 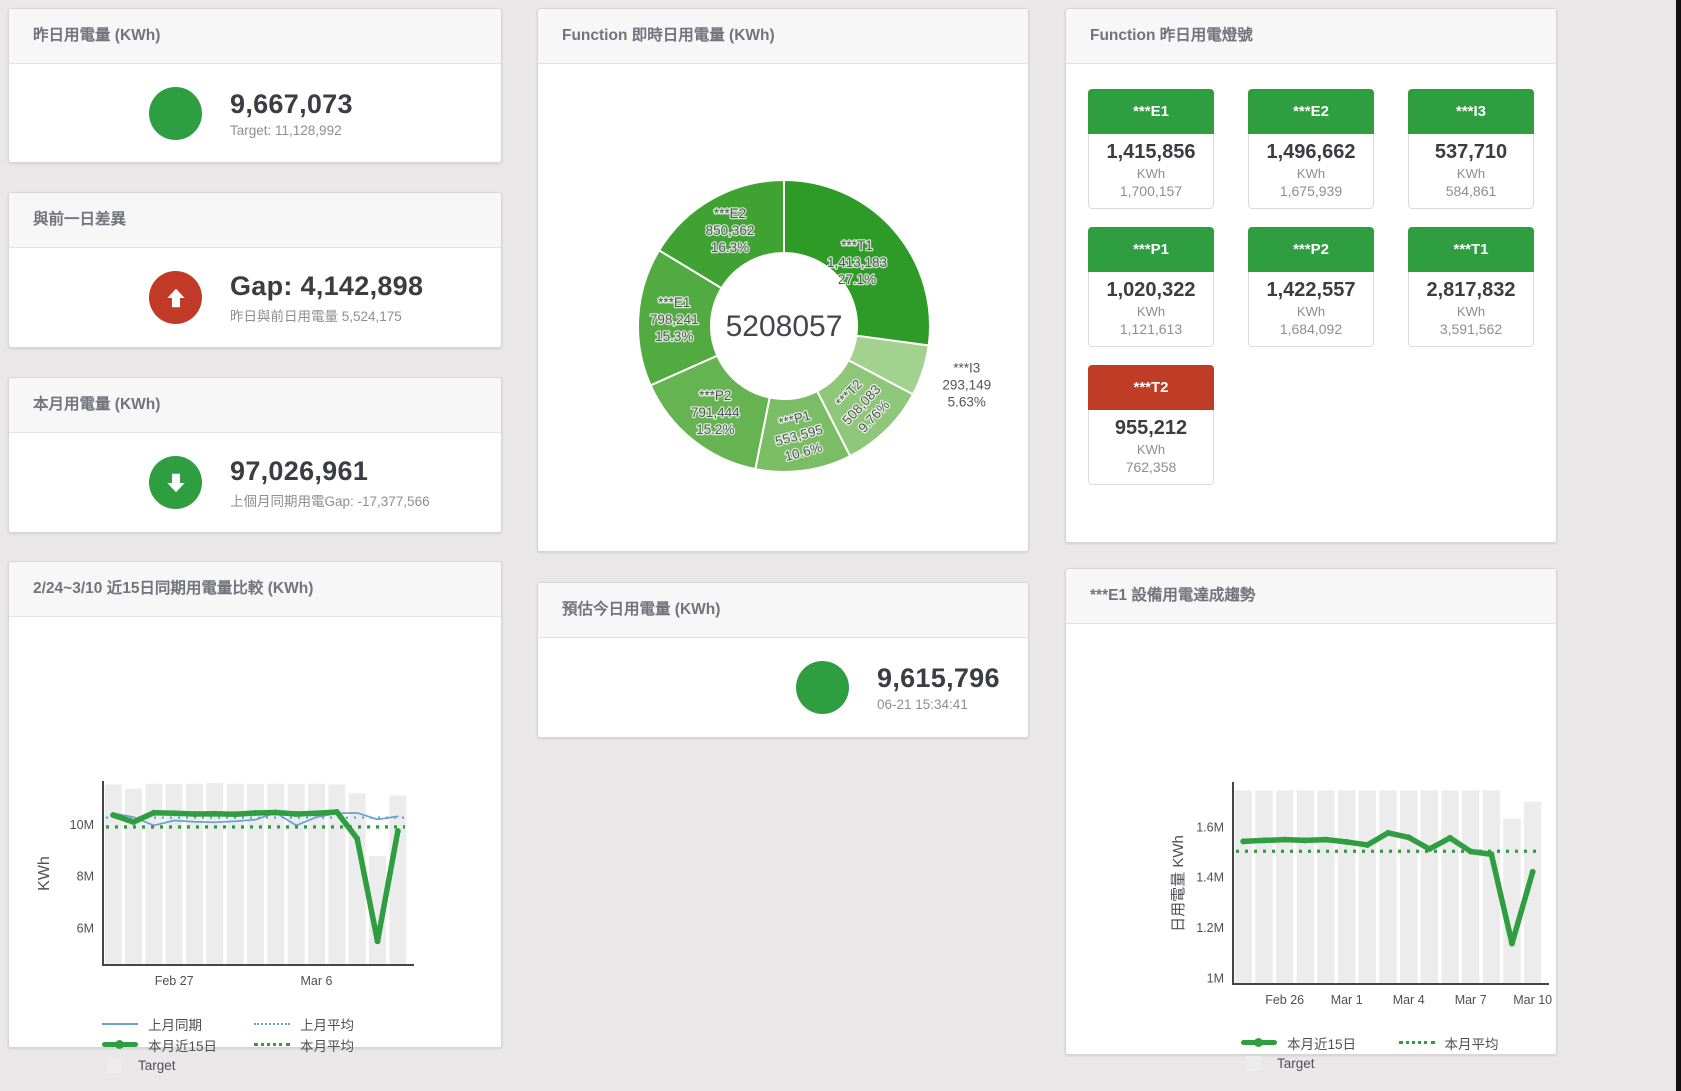 What do you see at coordinates (120, 1044) in the screenshot?
I see `green-line-marker-icon` at bounding box center [120, 1044].